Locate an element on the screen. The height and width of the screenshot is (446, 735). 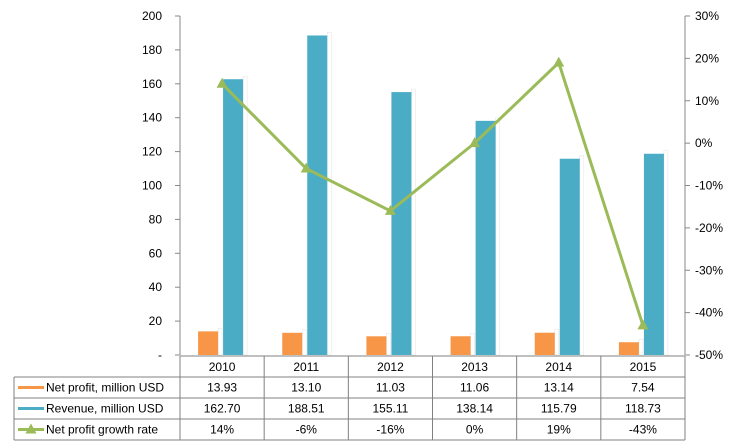
right-tick-label: 0% is located at coordinates (704, 143).